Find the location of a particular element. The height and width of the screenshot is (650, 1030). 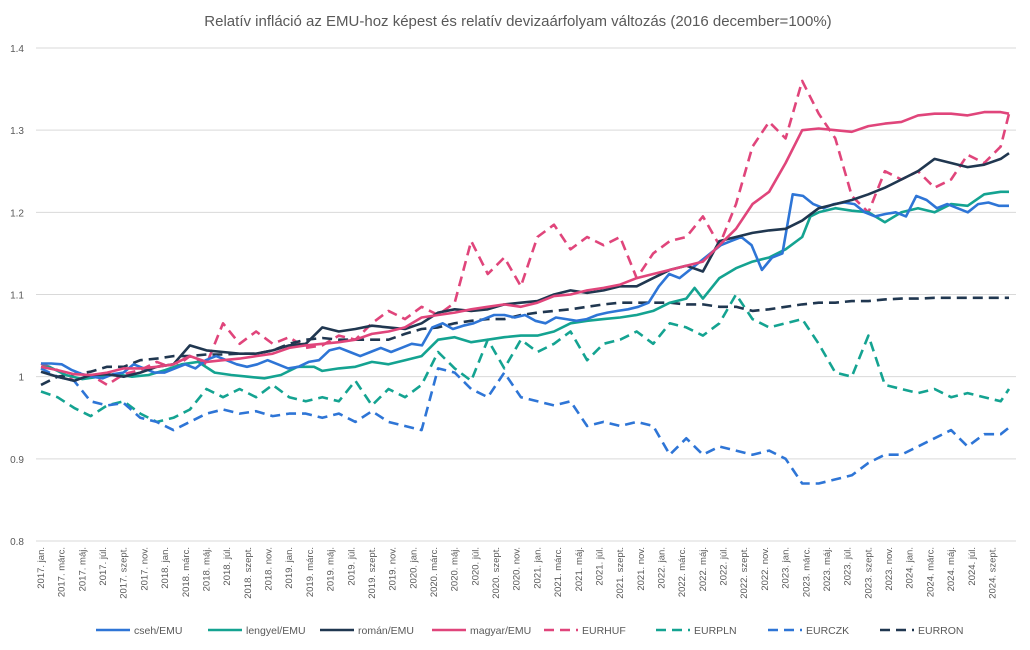

x-tick-label: 2019. júl. is located at coordinates (351, 566).